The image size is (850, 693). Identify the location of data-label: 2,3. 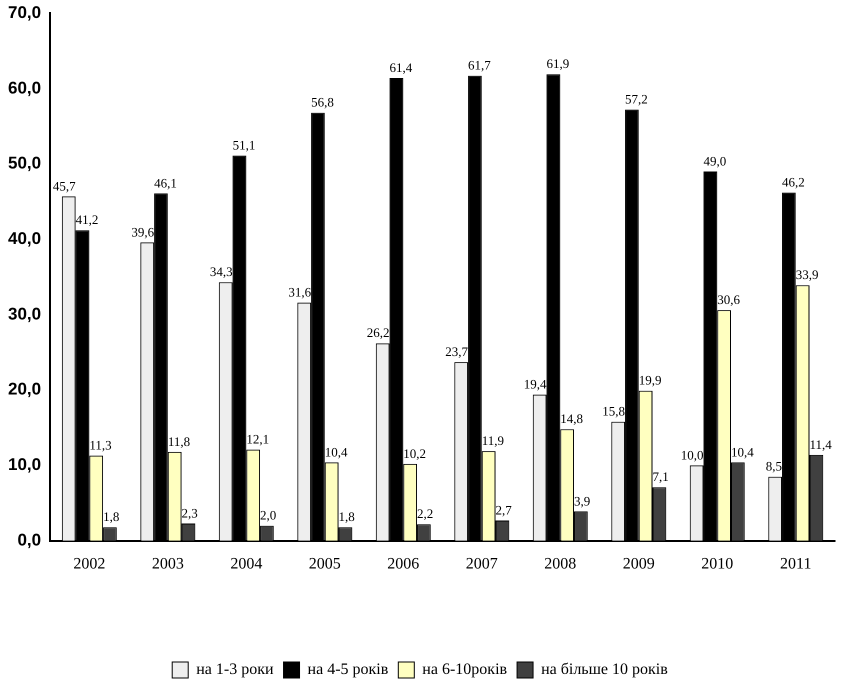
(190, 512).